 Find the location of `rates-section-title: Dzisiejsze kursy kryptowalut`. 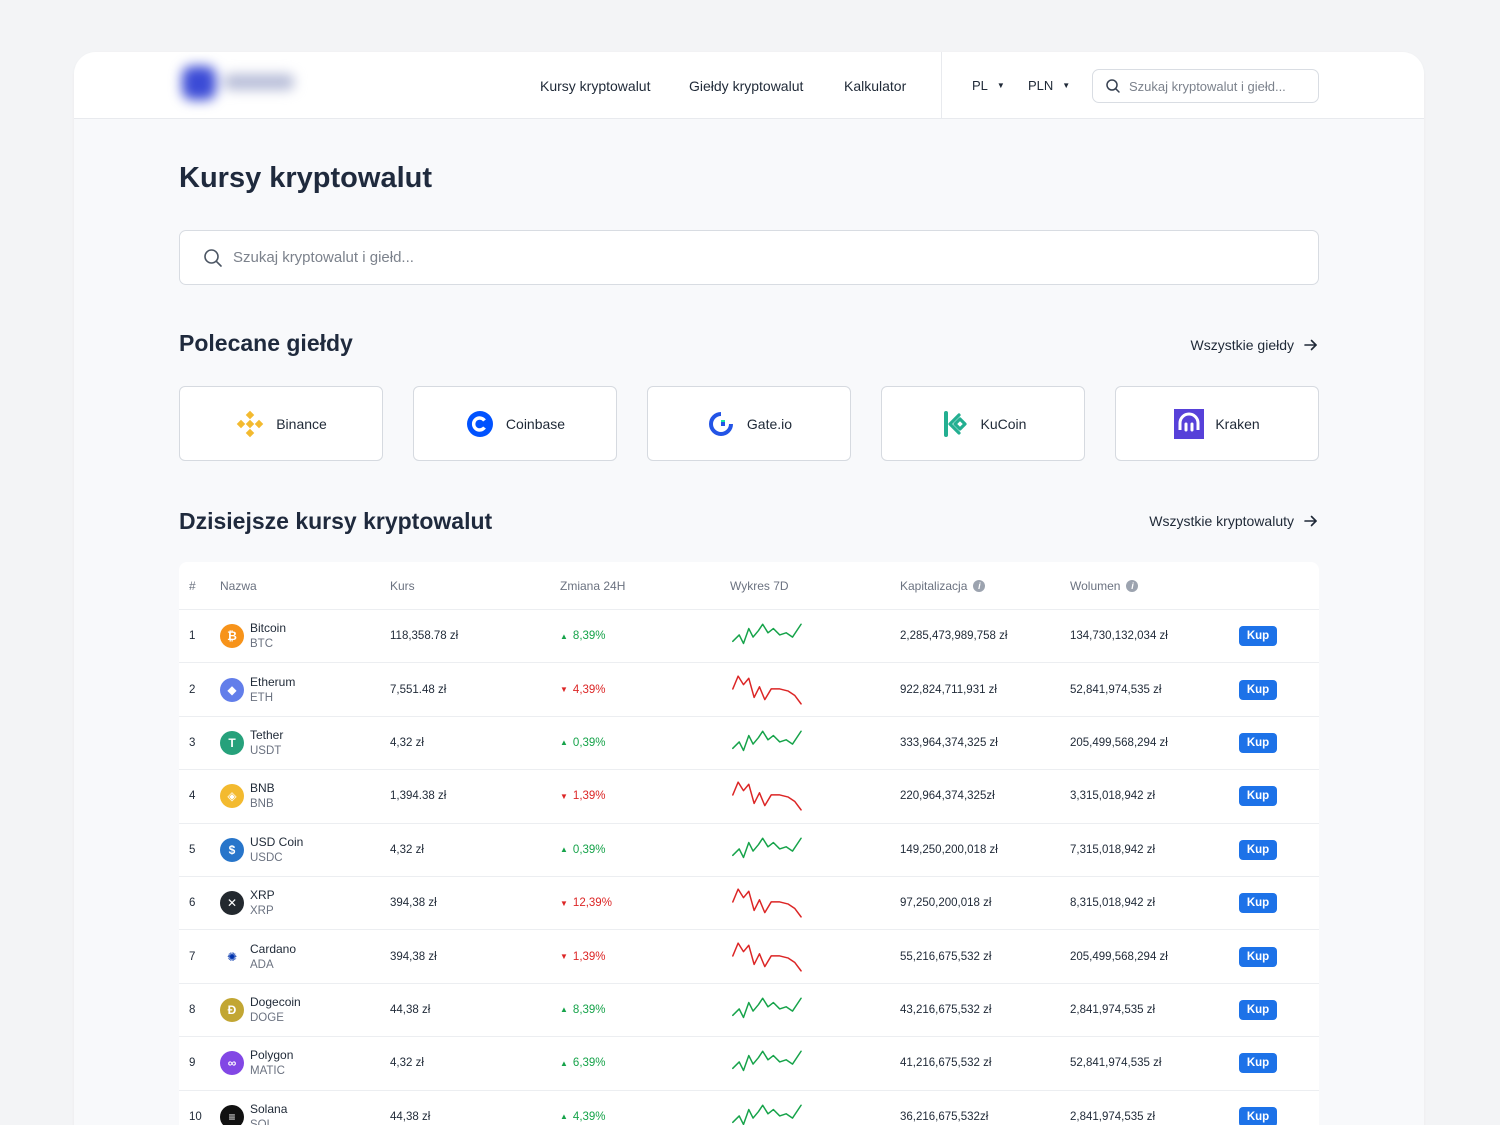

rates-section-title: Dzisiejsze kursy kryptowalut is located at coordinates (336, 521).